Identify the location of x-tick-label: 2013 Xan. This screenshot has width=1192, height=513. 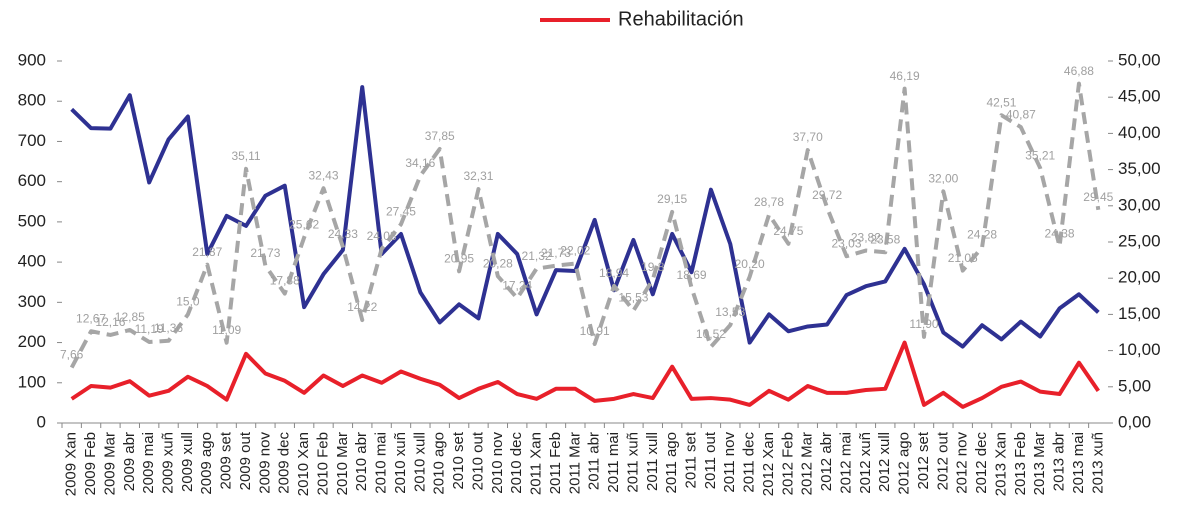
(1000, 464).